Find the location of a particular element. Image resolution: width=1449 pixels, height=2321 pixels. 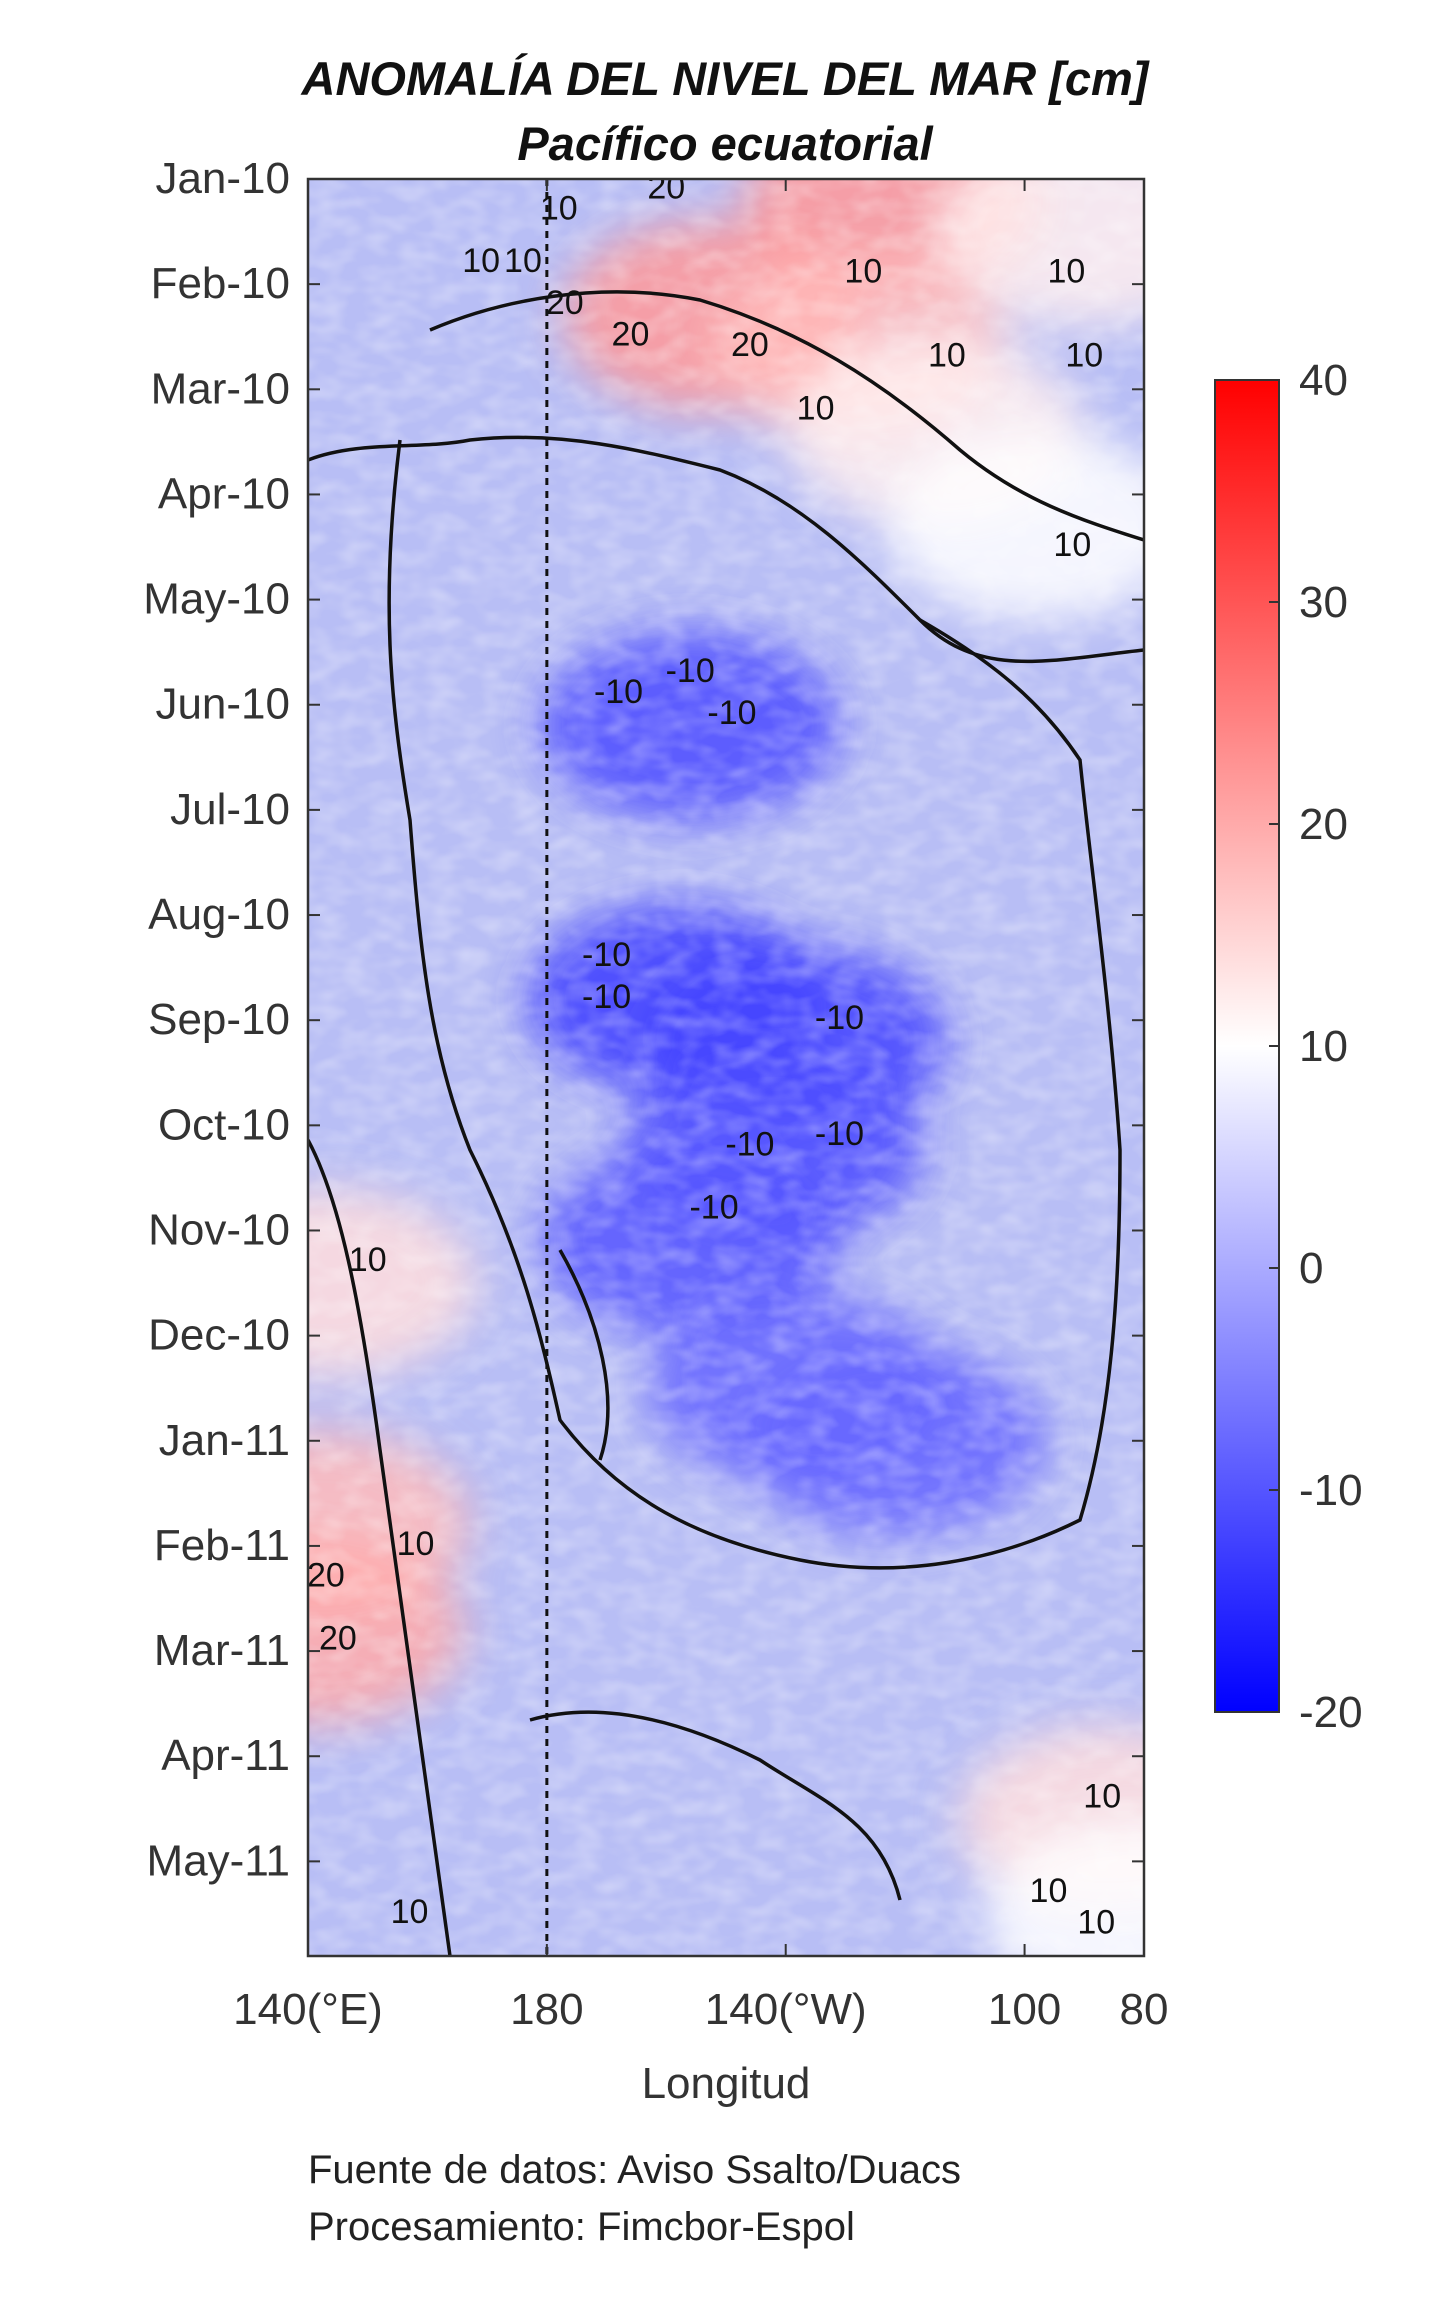

contour-label-13: -10 is located at coordinates (618, 692).